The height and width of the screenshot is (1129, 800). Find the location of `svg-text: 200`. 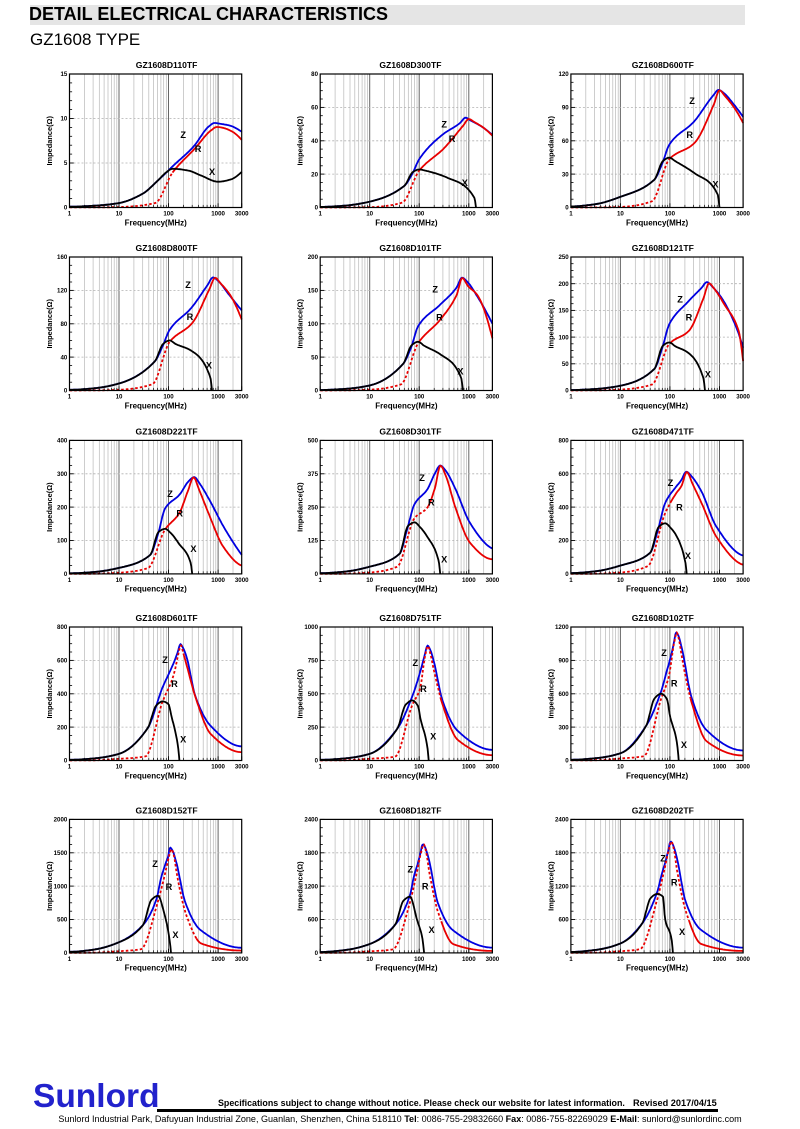

svg-text: 200 is located at coordinates (62, 507).